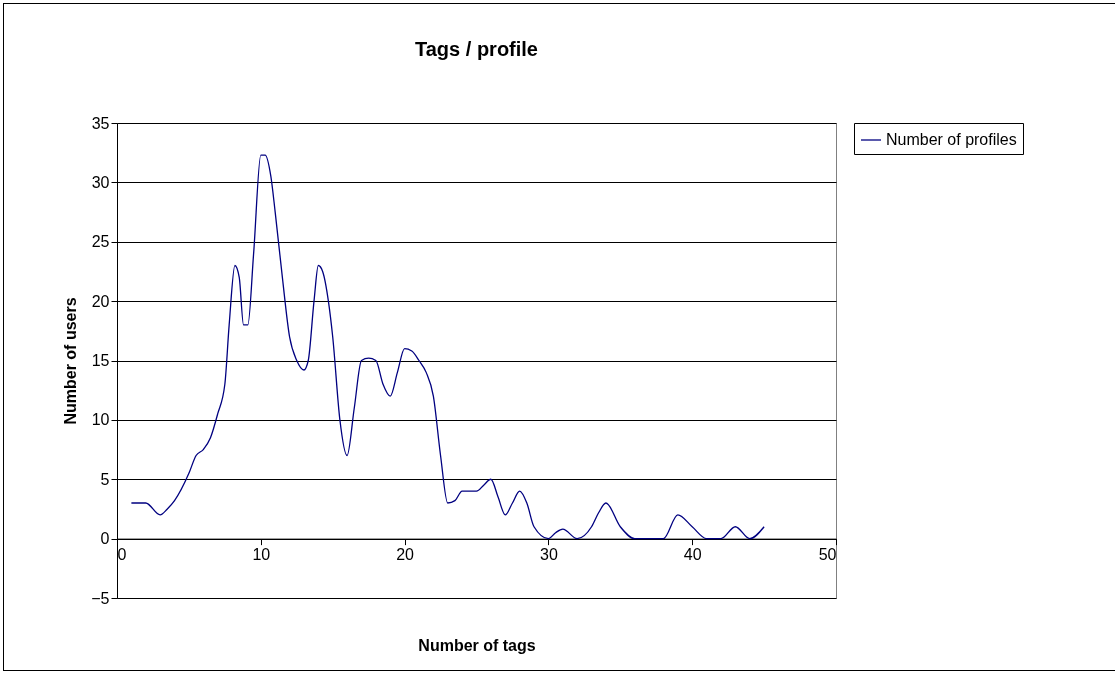 This screenshot has height=673, width=1115. Describe the element at coordinates (549, 555) in the screenshot. I see `x-tick-label: 30` at that location.